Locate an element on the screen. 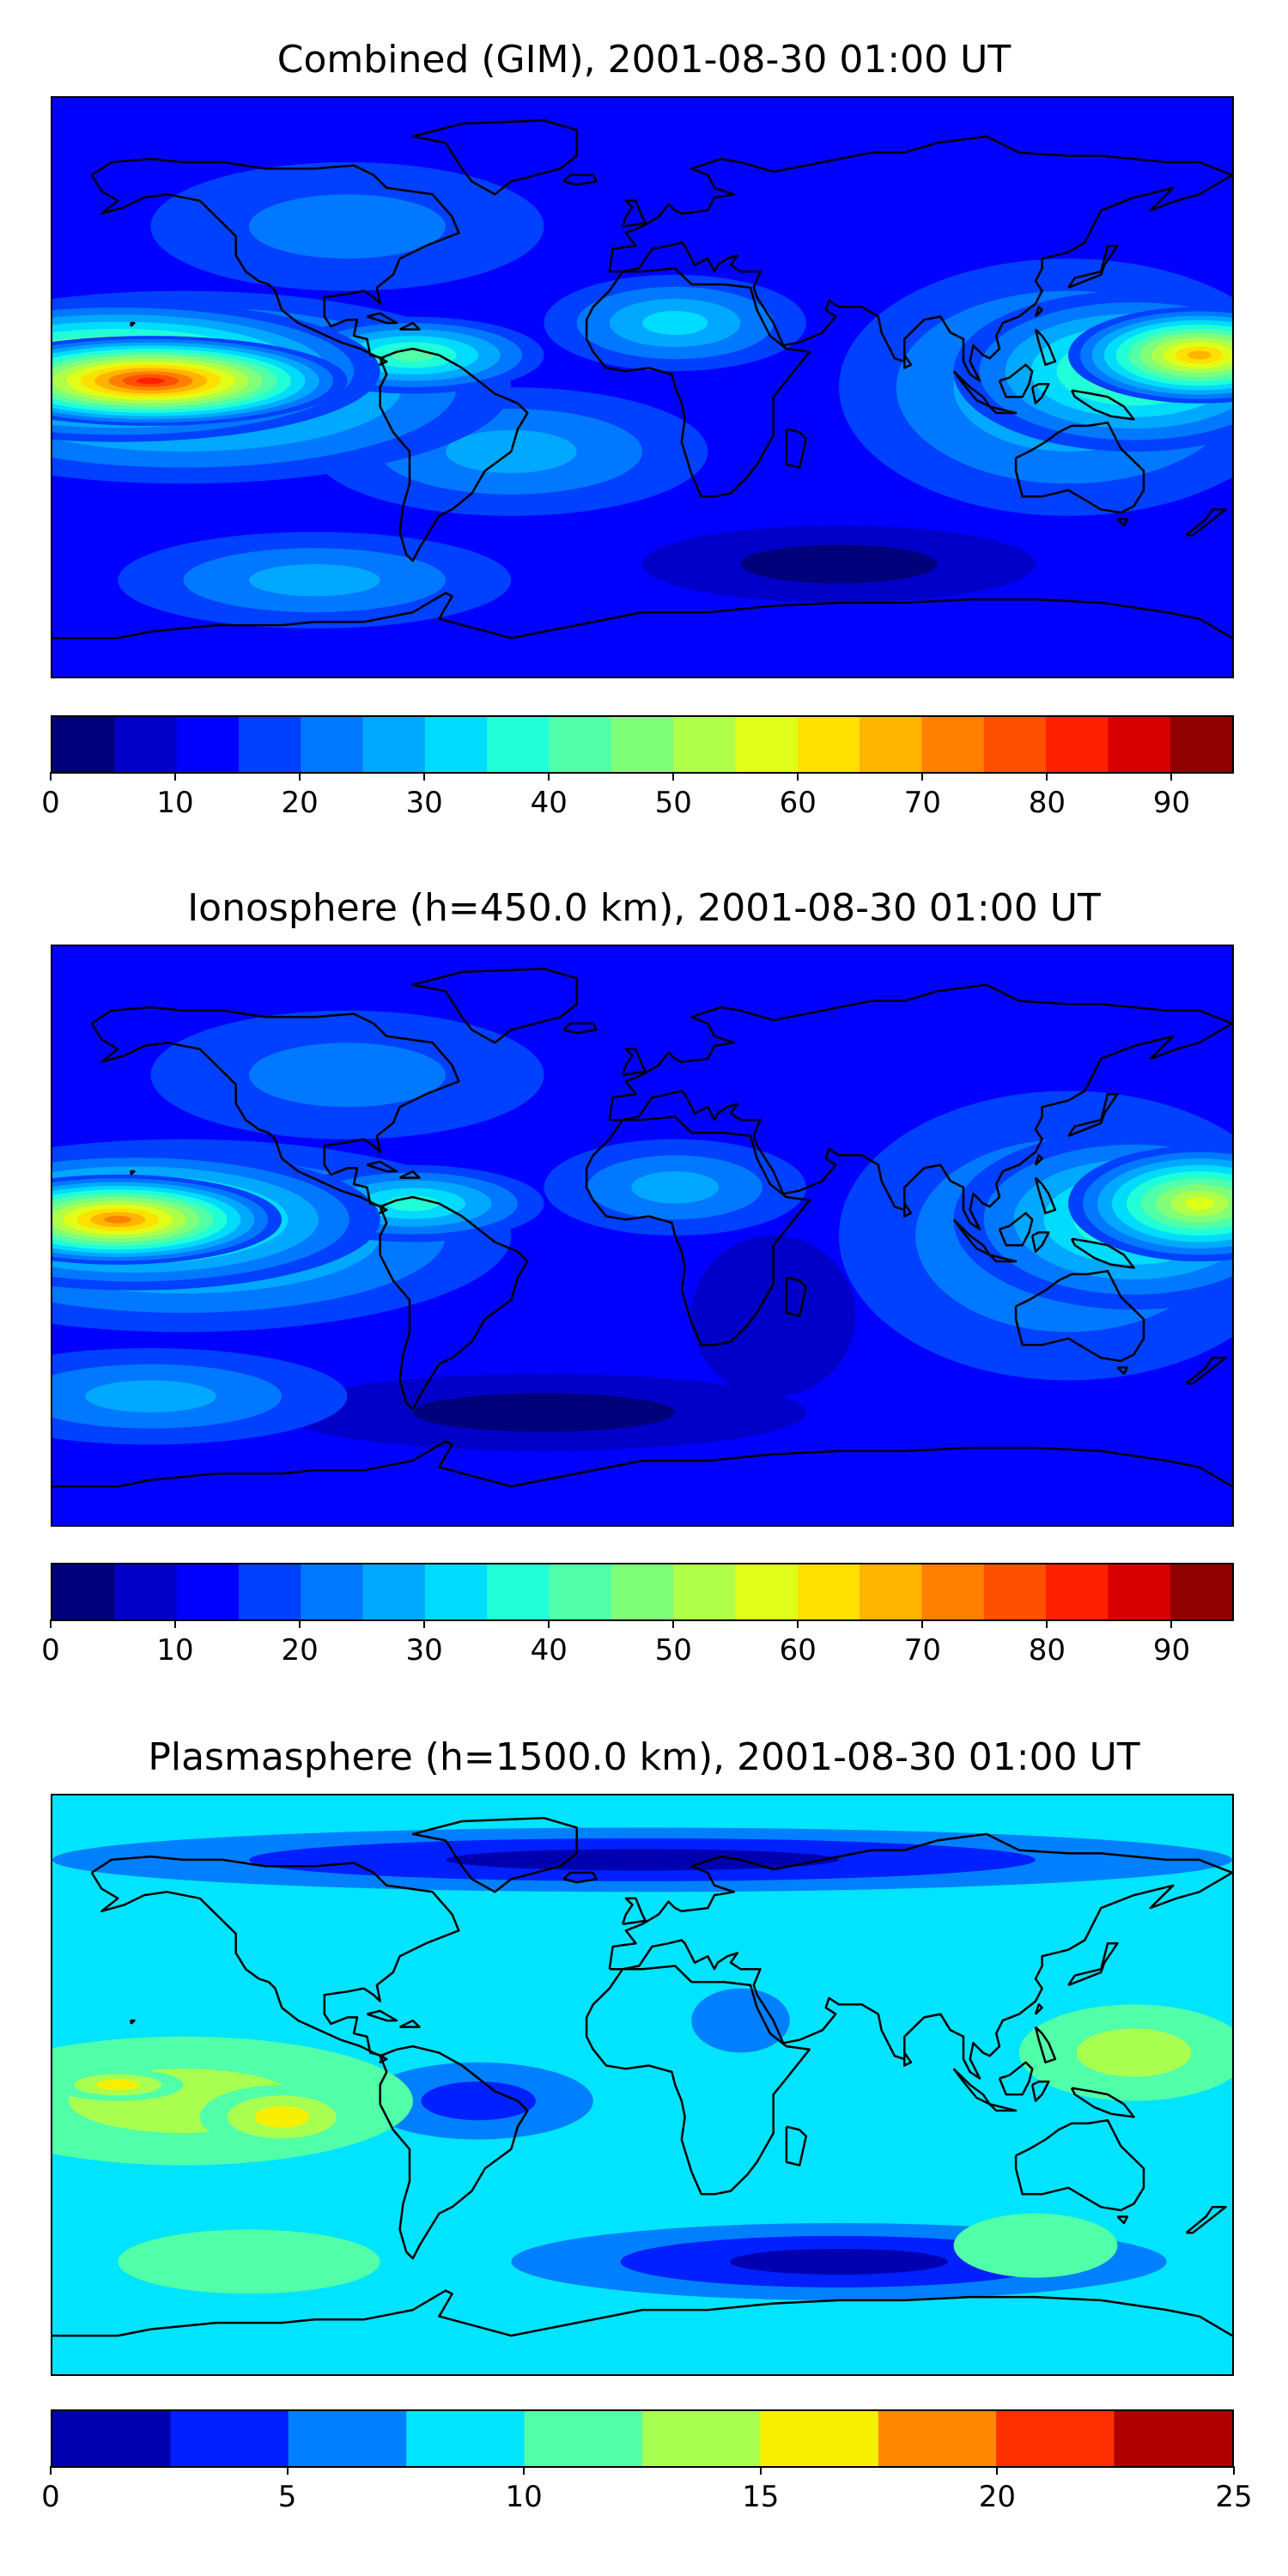  colorbar-tick-label: 50 is located at coordinates (673, 803).